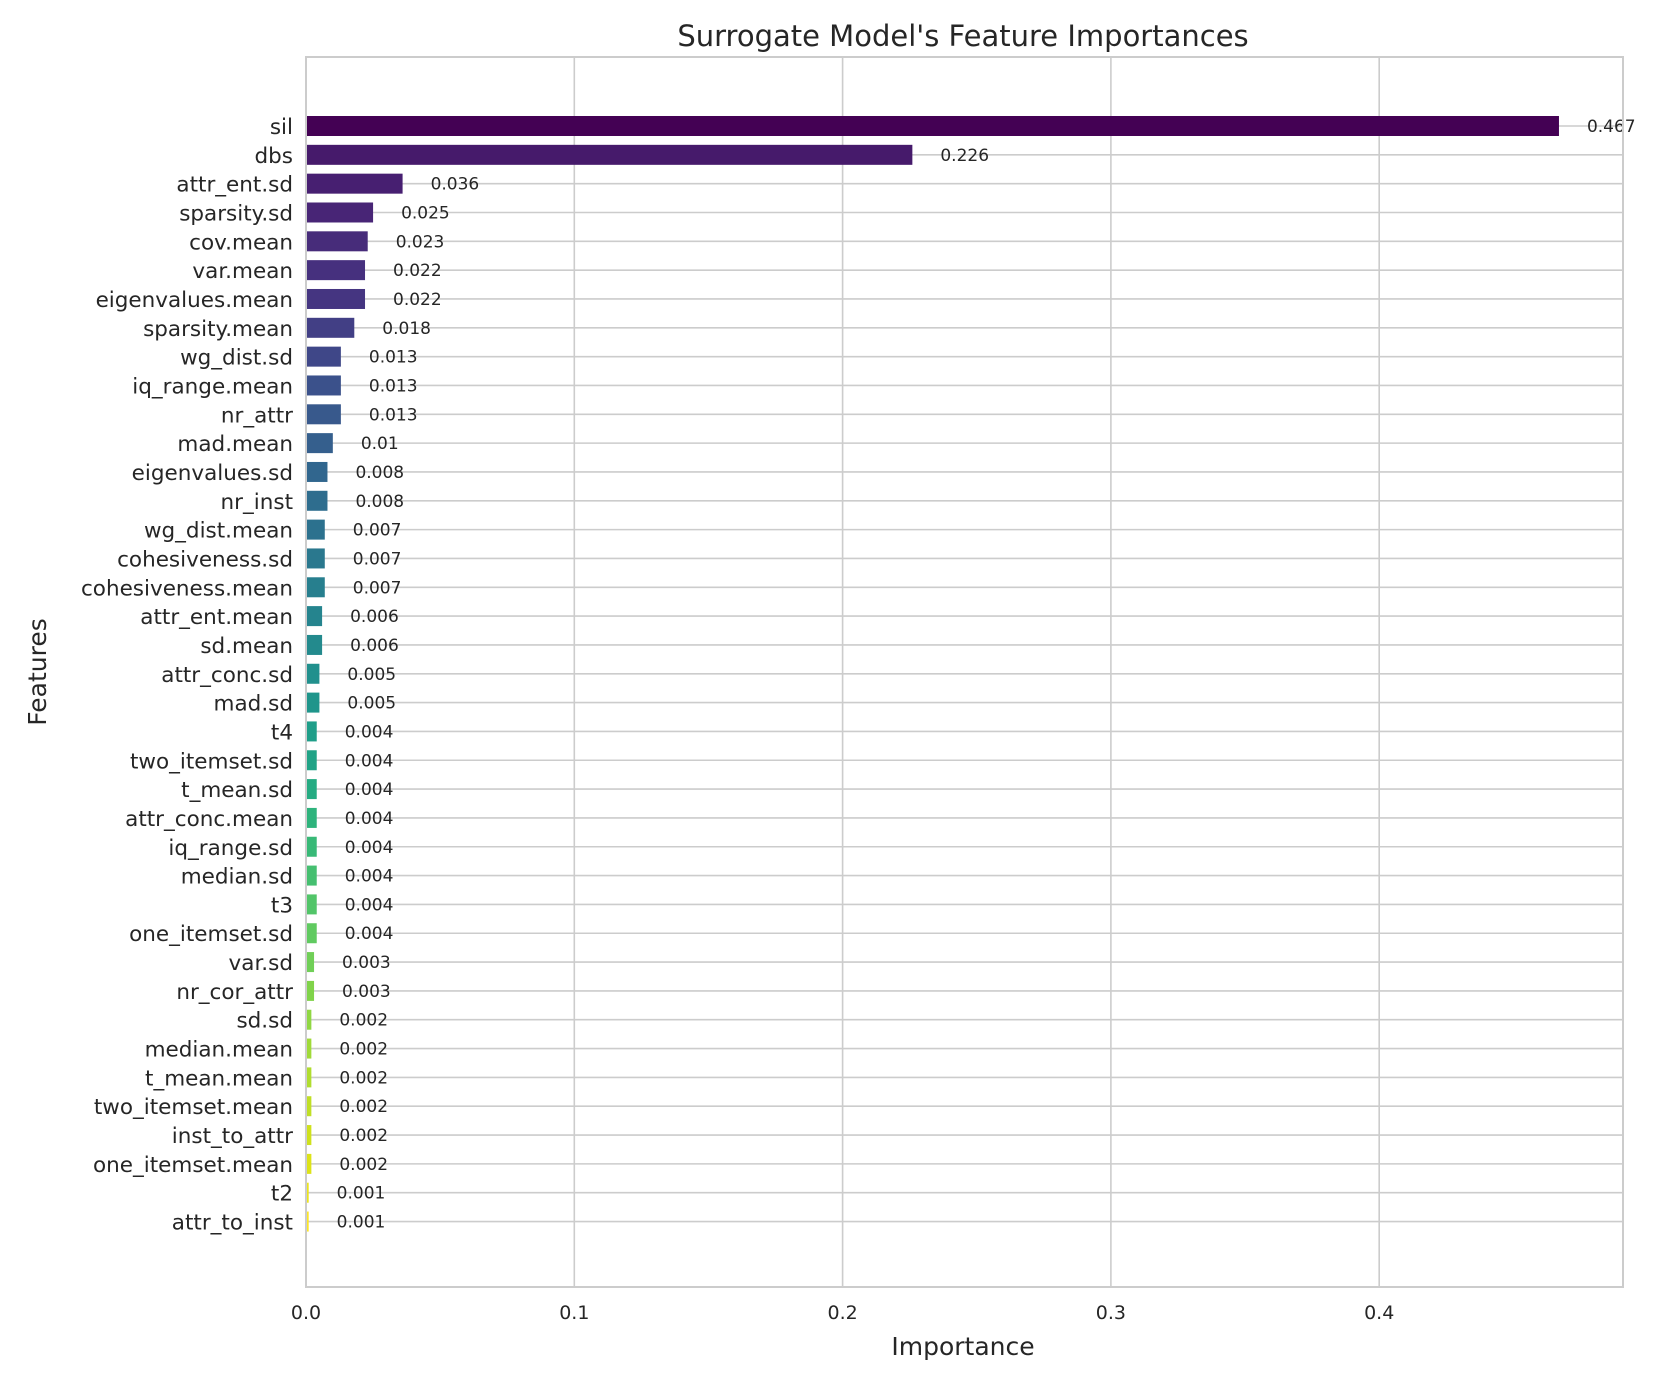 This screenshot has width=1661, height=1384. Describe the element at coordinates (406, 329) in the screenshot. I see `data-label: 0.018` at that location.